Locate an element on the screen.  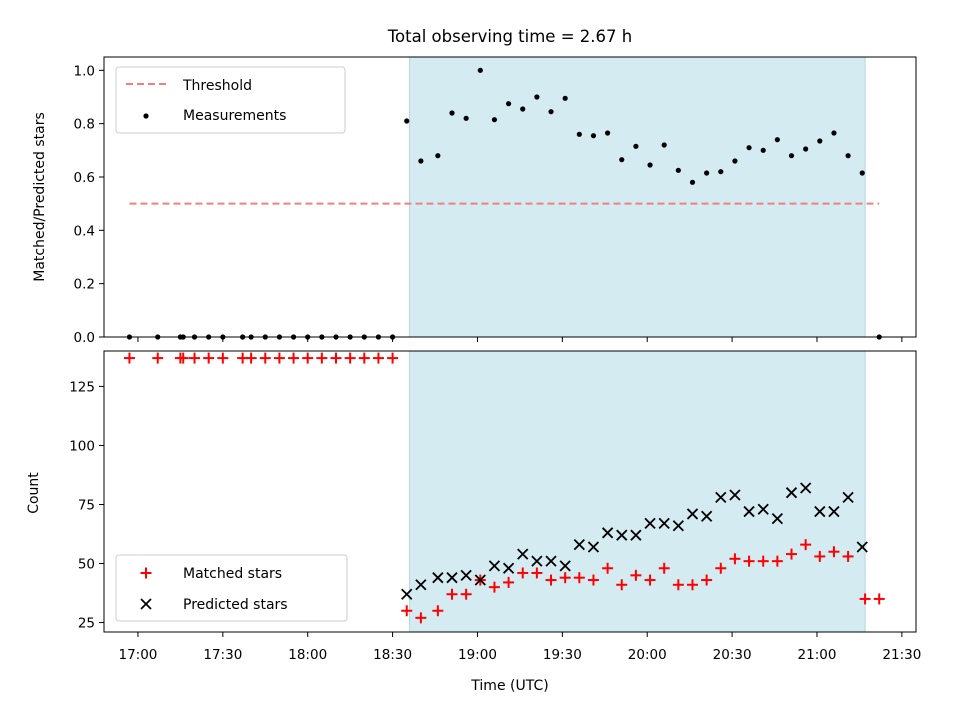
top-y-tick-label-2: 0.4 is located at coordinates (84, 231).